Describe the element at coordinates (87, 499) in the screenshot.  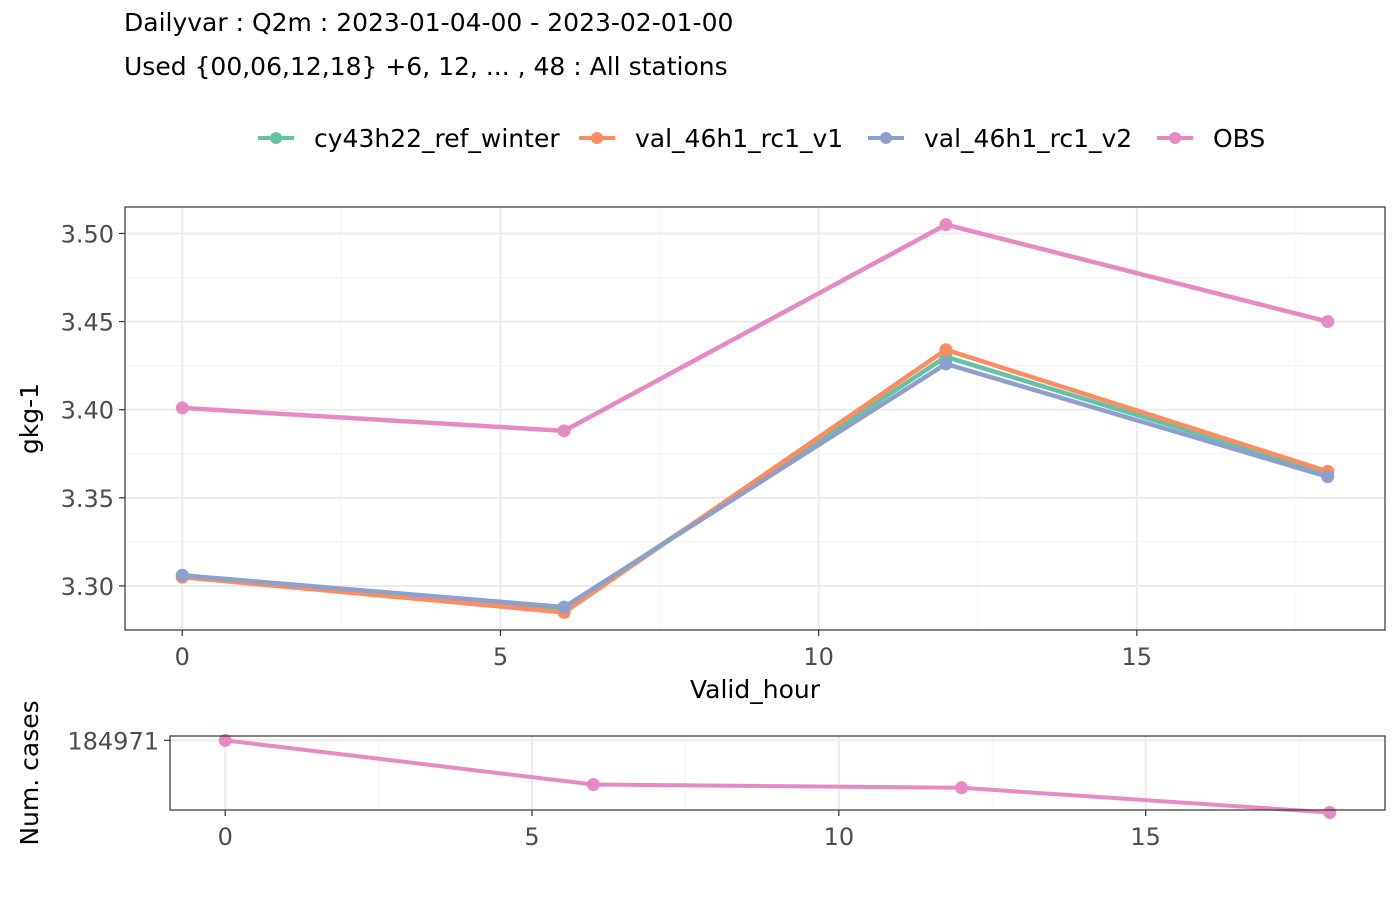
I see `y-tick-label: 3.35` at that location.